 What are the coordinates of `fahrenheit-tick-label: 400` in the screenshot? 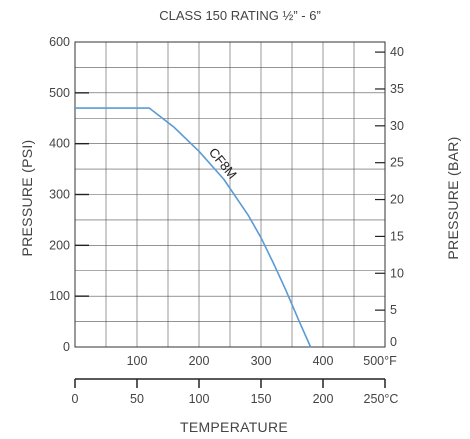 It's located at (323, 361).